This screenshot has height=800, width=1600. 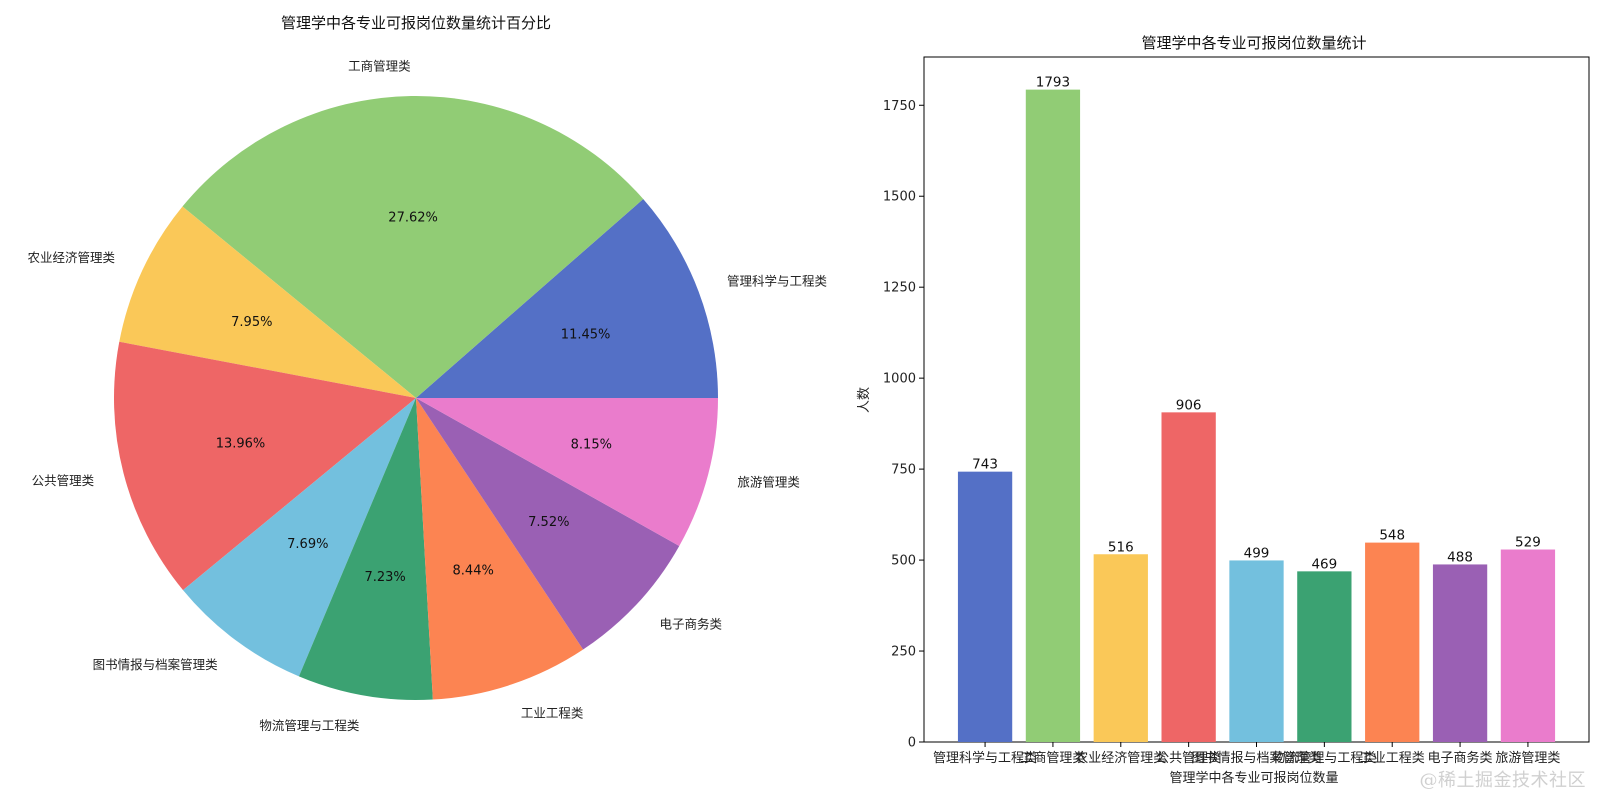 What do you see at coordinates (156, 664) in the screenshot?
I see `pie-category-label: 图书情报与档案管理类` at bounding box center [156, 664].